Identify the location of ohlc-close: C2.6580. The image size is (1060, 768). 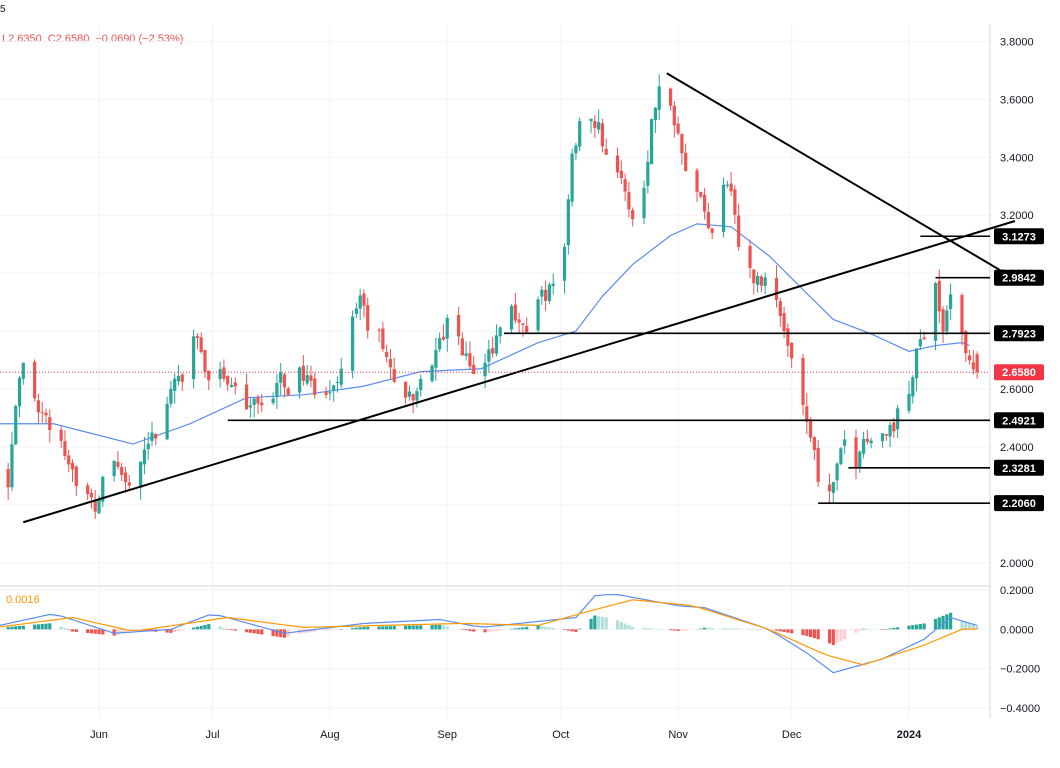
(68, 39).